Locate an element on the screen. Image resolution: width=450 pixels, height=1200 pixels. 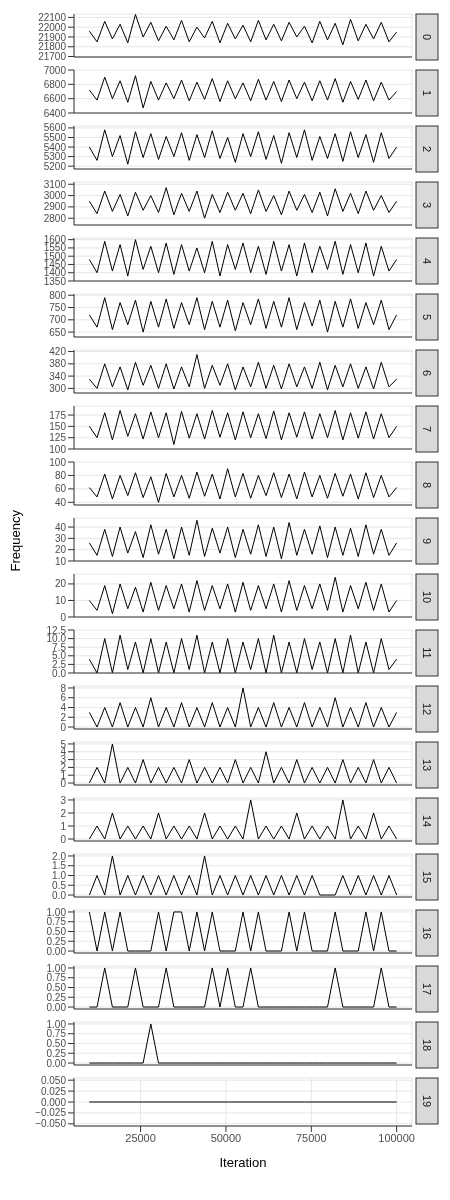
y-tick-label: 800 is located at coordinates (58, 295).